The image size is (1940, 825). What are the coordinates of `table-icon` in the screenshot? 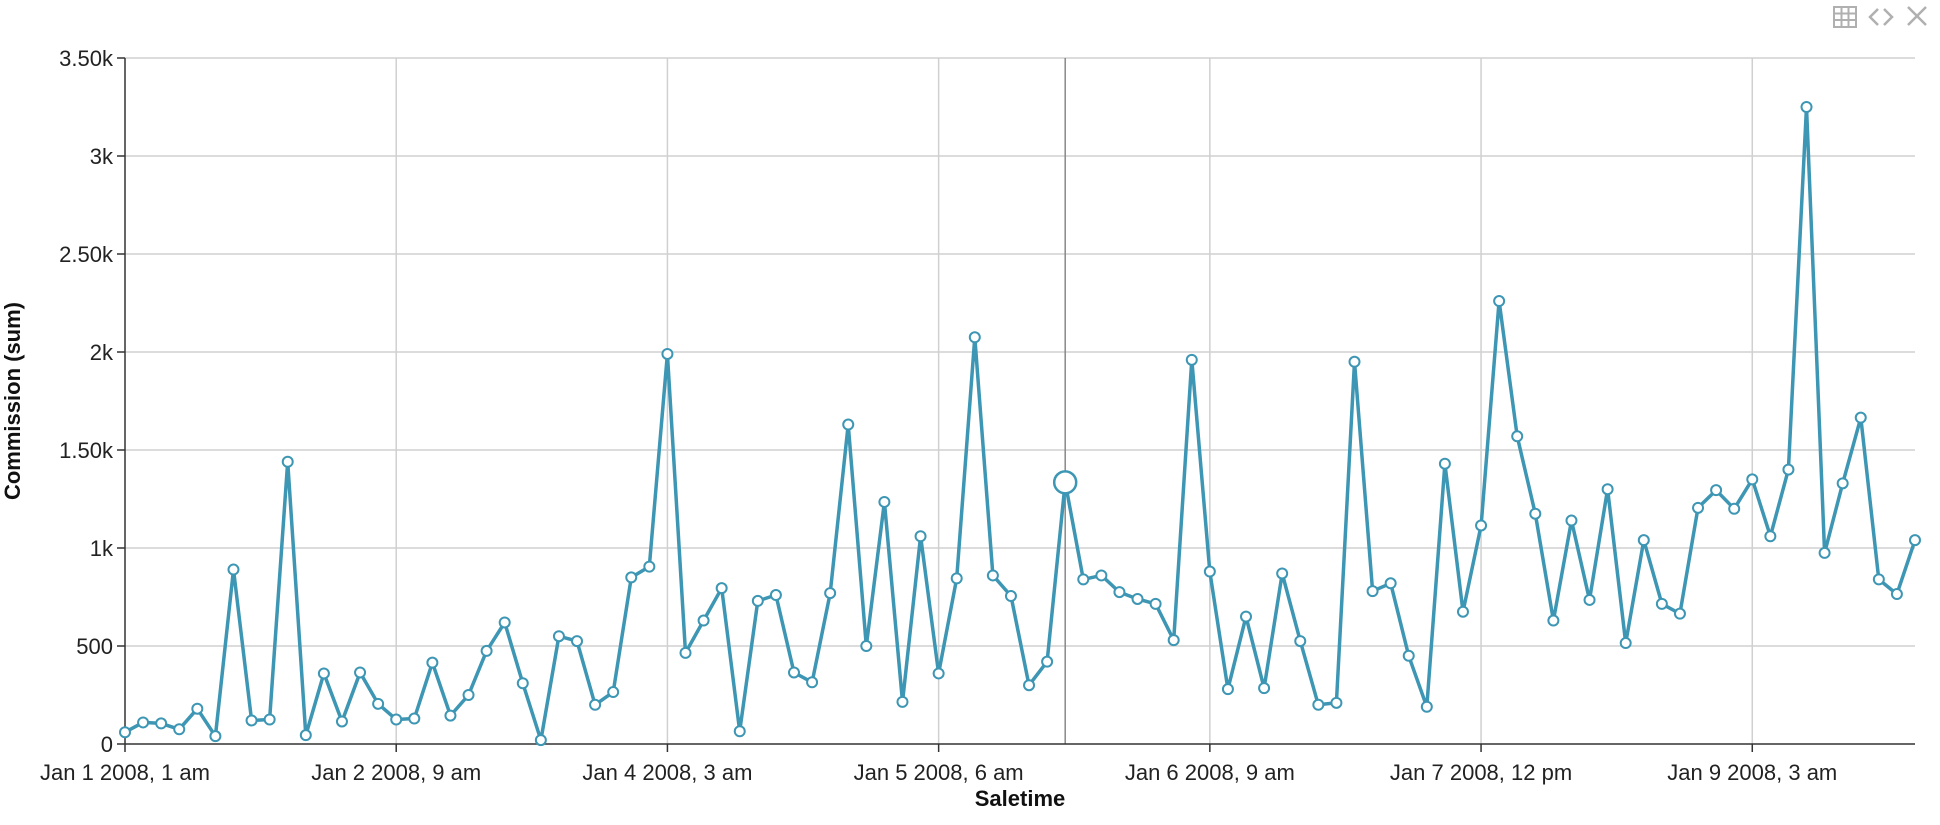 It's located at (1845, 19).